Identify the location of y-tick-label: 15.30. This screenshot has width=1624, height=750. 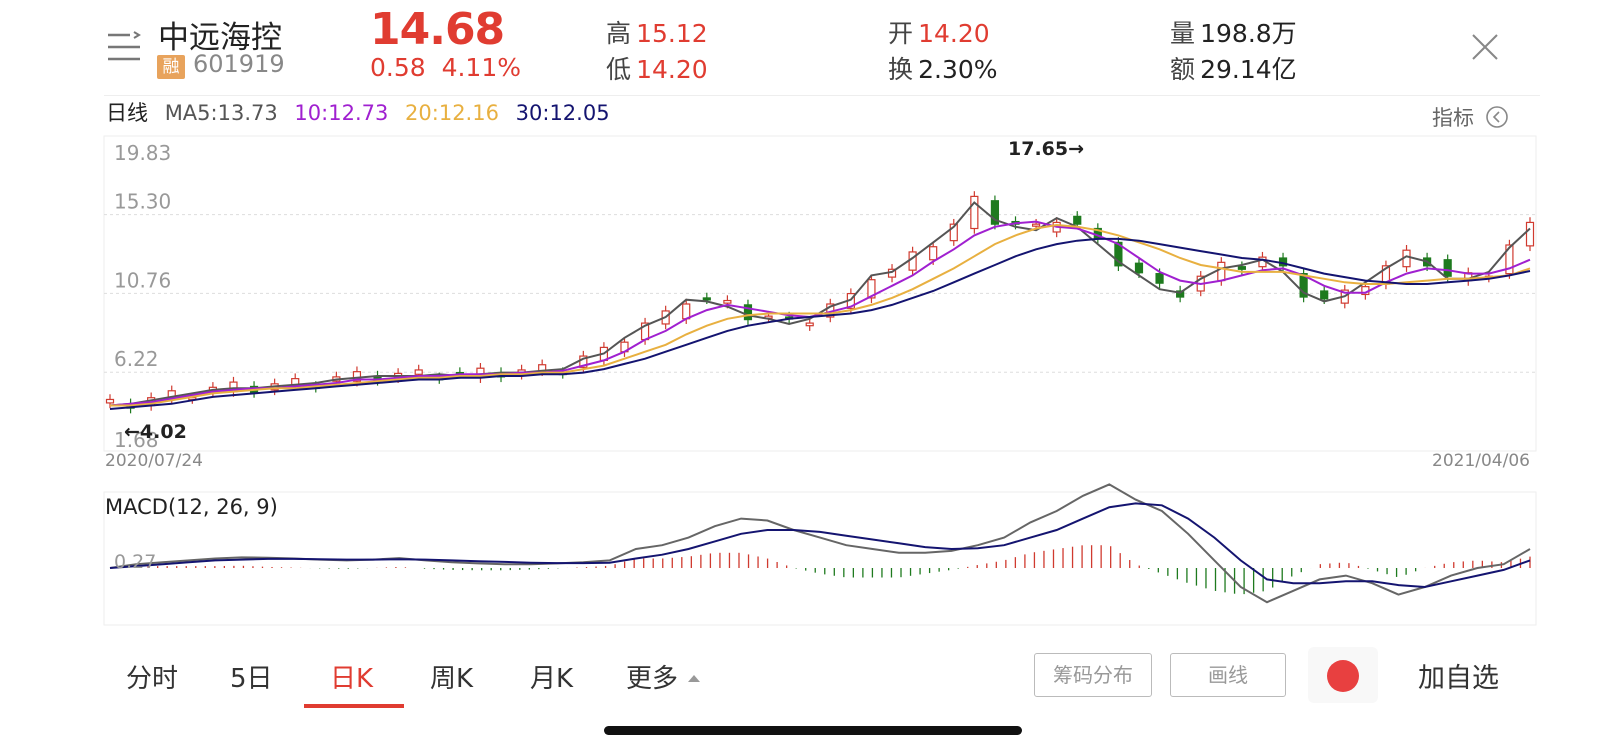
(142, 202).